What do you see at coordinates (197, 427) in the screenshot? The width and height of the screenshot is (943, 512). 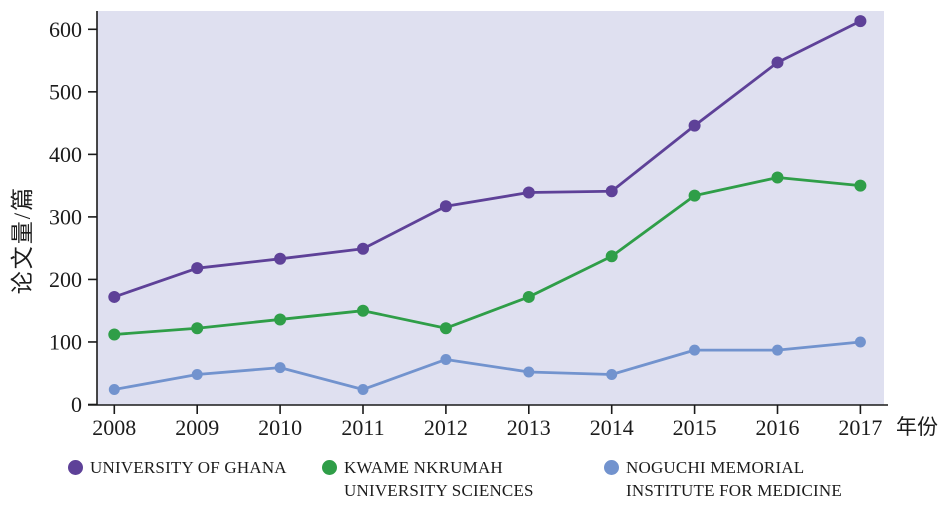 I see `x-tick-label: 2009` at bounding box center [197, 427].